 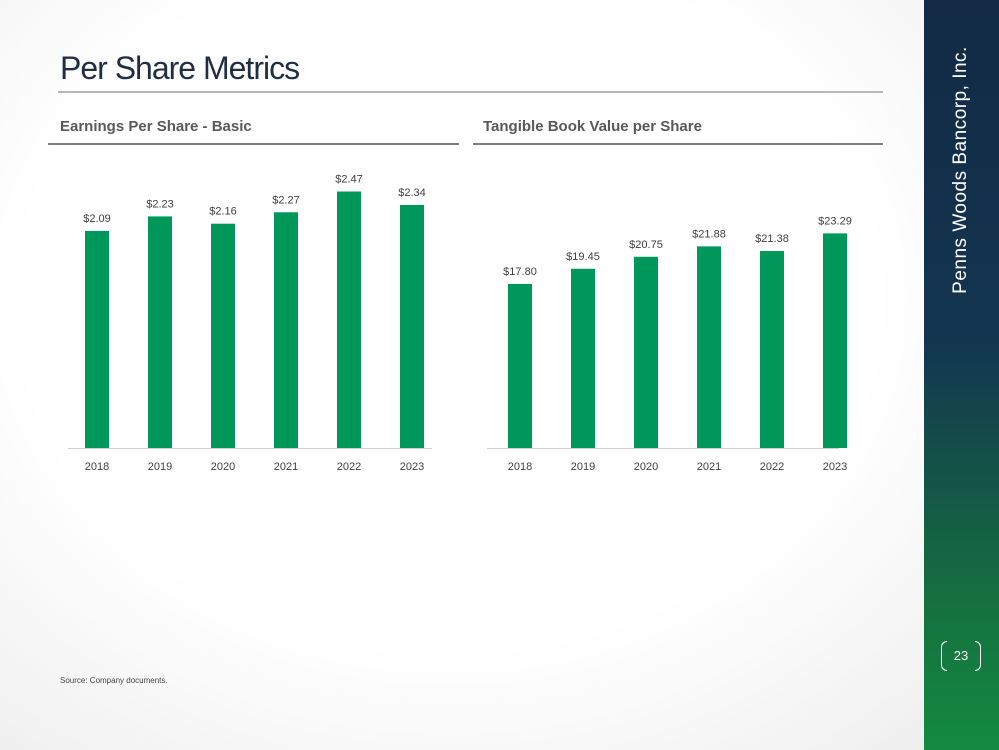 I want to click on tbv-value-label-2022: $21.38, so click(x=772, y=239).